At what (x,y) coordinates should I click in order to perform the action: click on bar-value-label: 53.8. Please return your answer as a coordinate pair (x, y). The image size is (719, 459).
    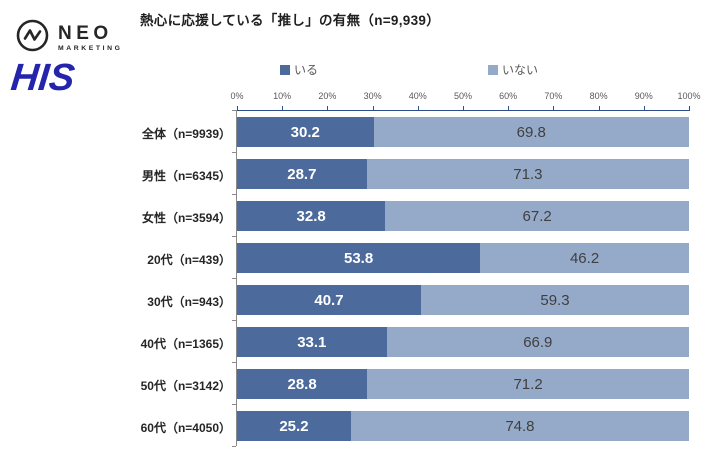
    Looking at the image, I should click on (358, 258).